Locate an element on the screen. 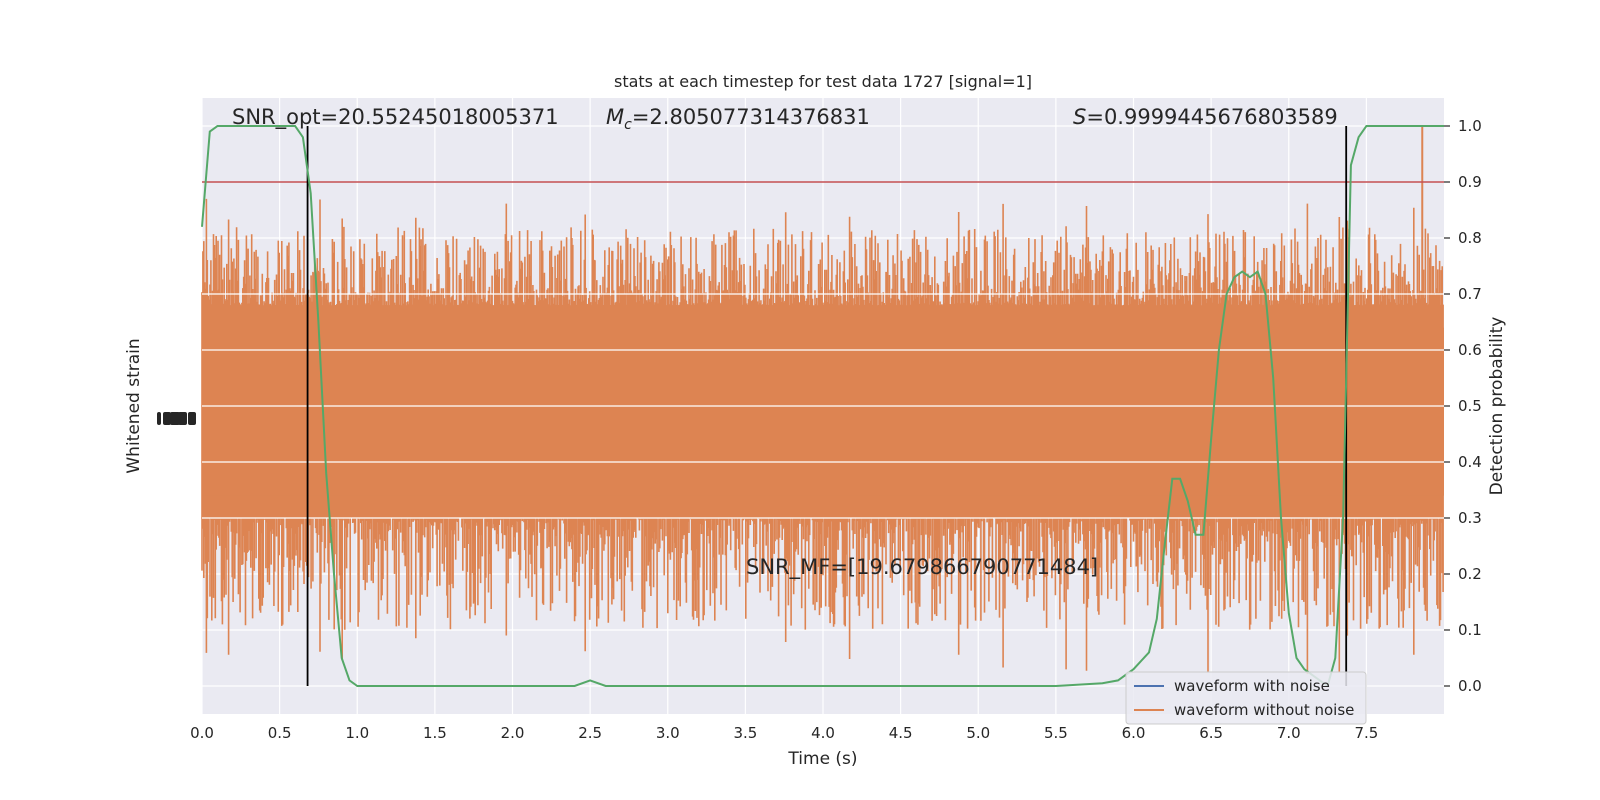 The height and width of the screenshot is (800, 1600). legend-box is located at coordinates (1246, 698).